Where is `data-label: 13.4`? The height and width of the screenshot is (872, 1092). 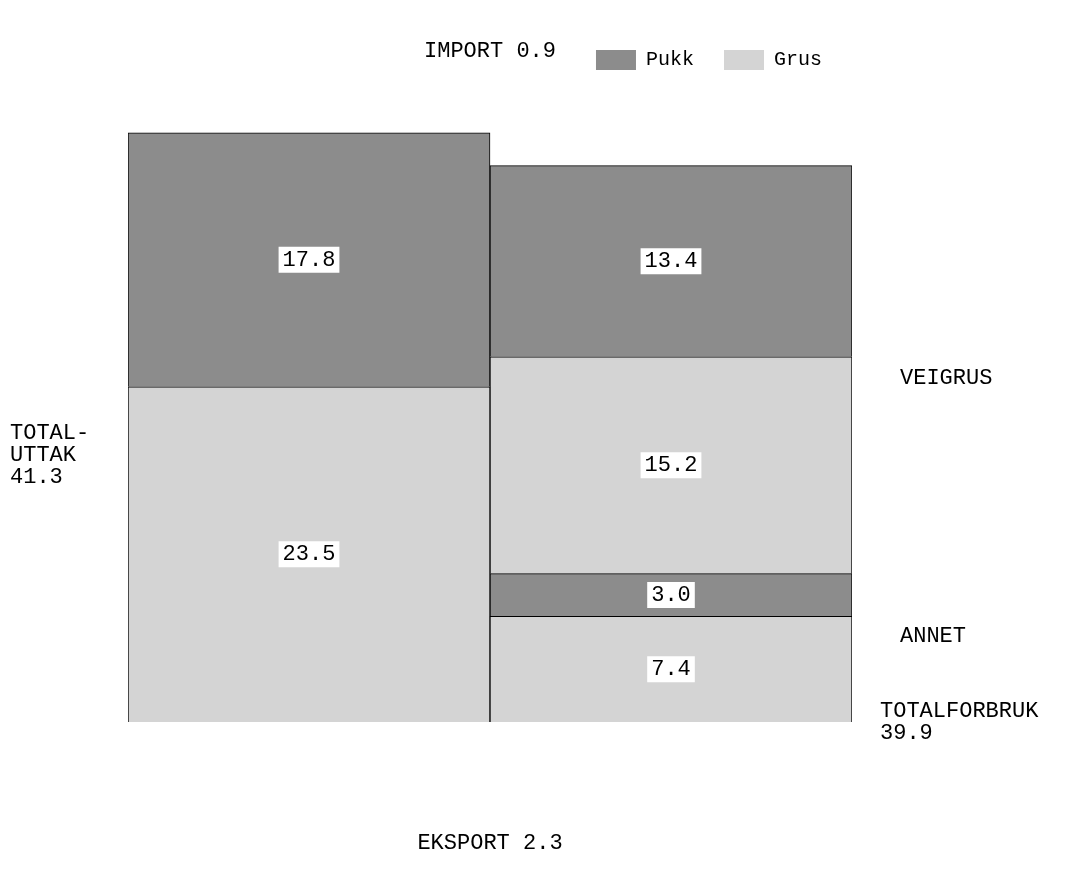 data-label: 13.4 is located at coordinates (671, 262).